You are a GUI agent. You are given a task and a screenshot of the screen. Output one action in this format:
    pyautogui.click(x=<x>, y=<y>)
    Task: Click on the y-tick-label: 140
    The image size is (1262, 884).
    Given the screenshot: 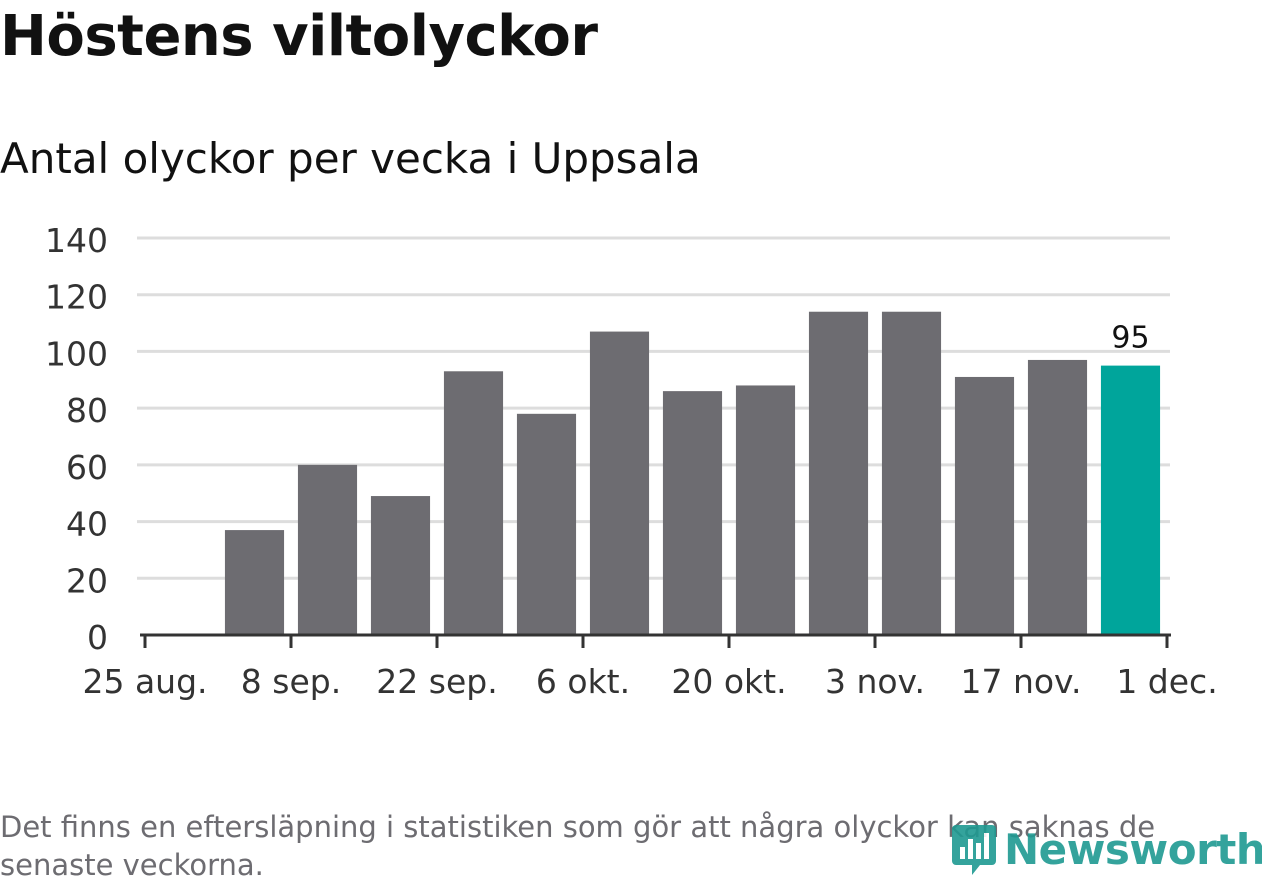 What is the action you would take?
    pyautogui.click(x=76, y=240)
    